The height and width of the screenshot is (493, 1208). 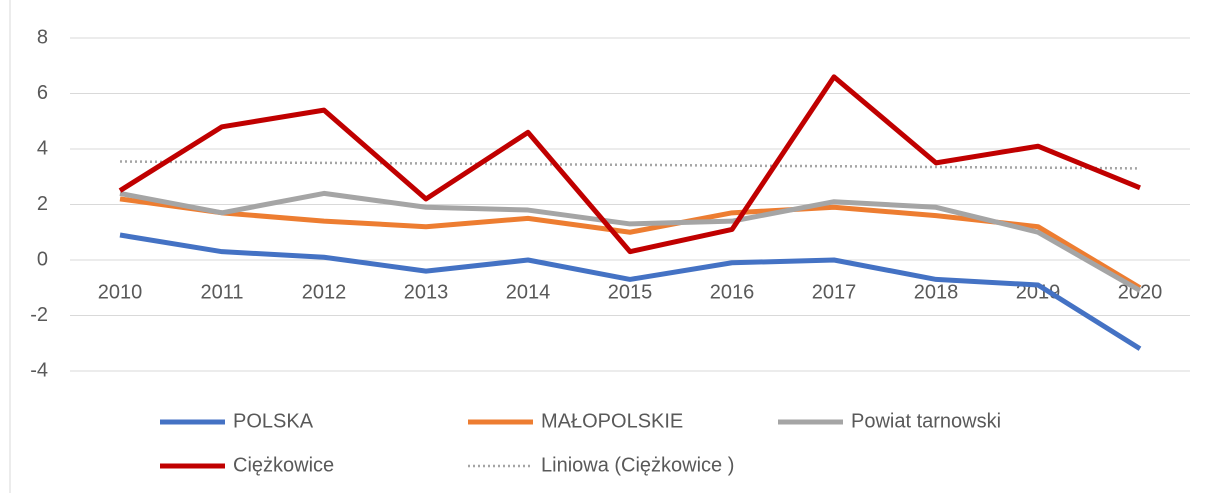 What do you see at coordinates (732, 292) in the screenshot?
I see `x-tick-label: 2016` at bounding box center [732, 292].